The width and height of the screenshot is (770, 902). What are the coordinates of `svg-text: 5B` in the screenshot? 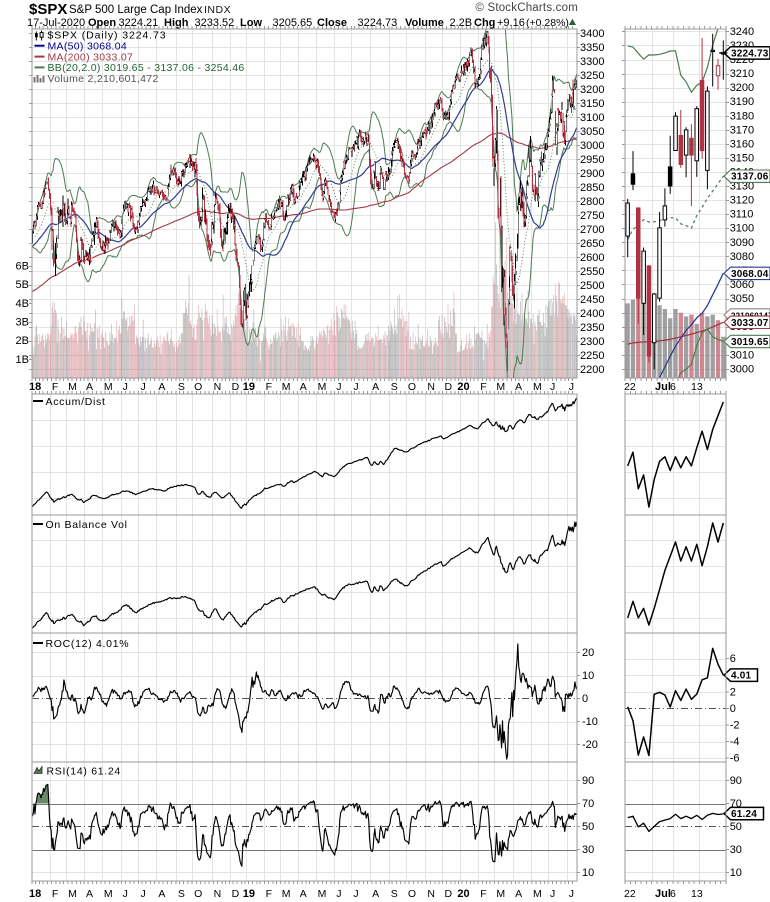 It's located at (22, 285).